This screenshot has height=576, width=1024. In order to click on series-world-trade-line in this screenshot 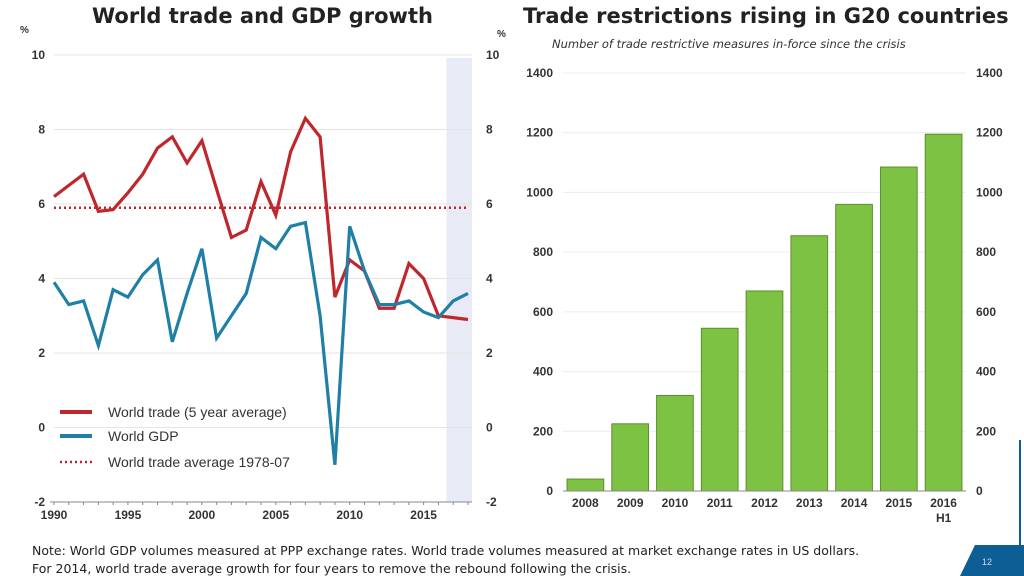, I will do `click(261, 218)`.